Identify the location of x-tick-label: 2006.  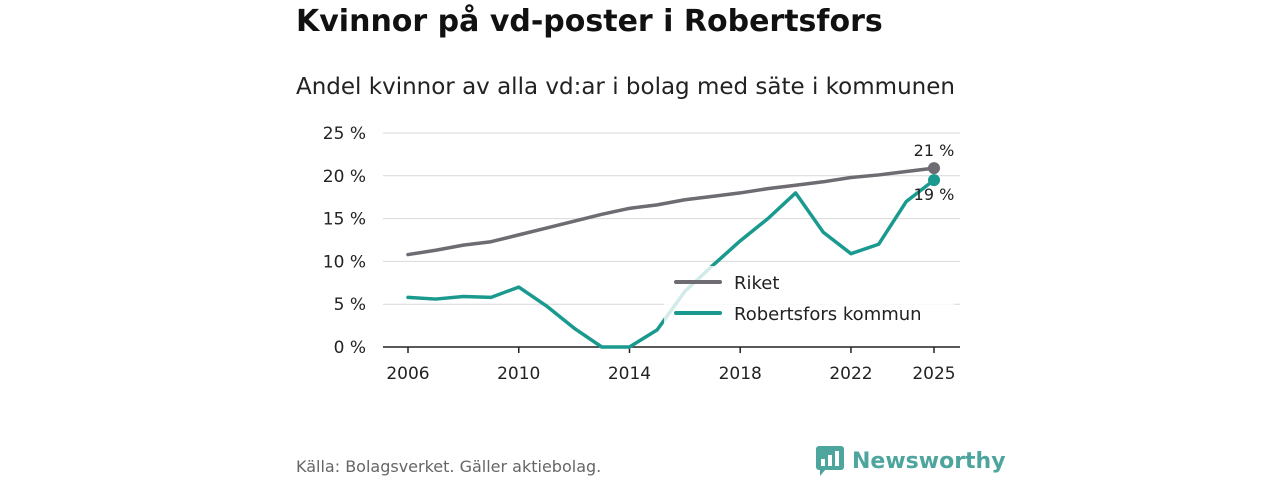
(407, 374).